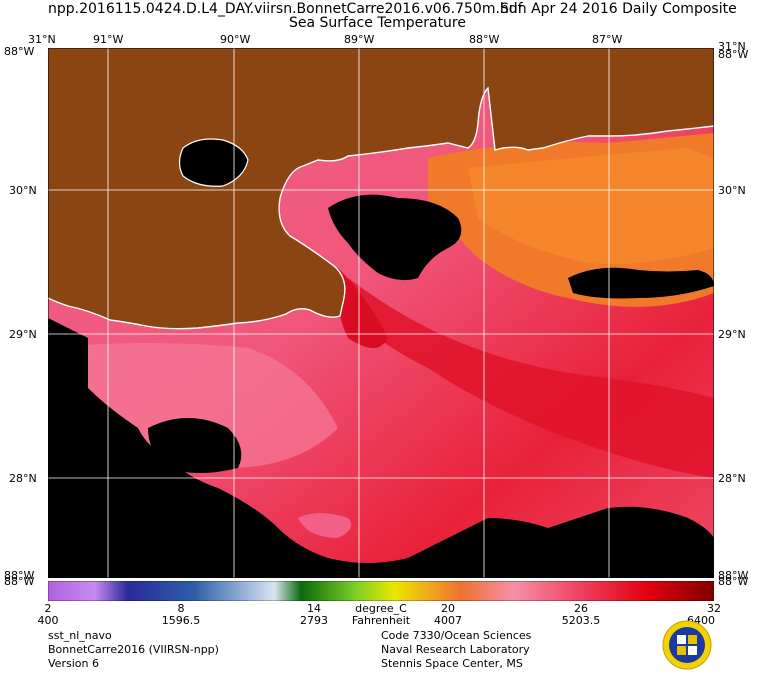 The image size is (762, 674). I want to click on date-label: Sun Apr 24 2016 Daily Composite, so click(618, 9).